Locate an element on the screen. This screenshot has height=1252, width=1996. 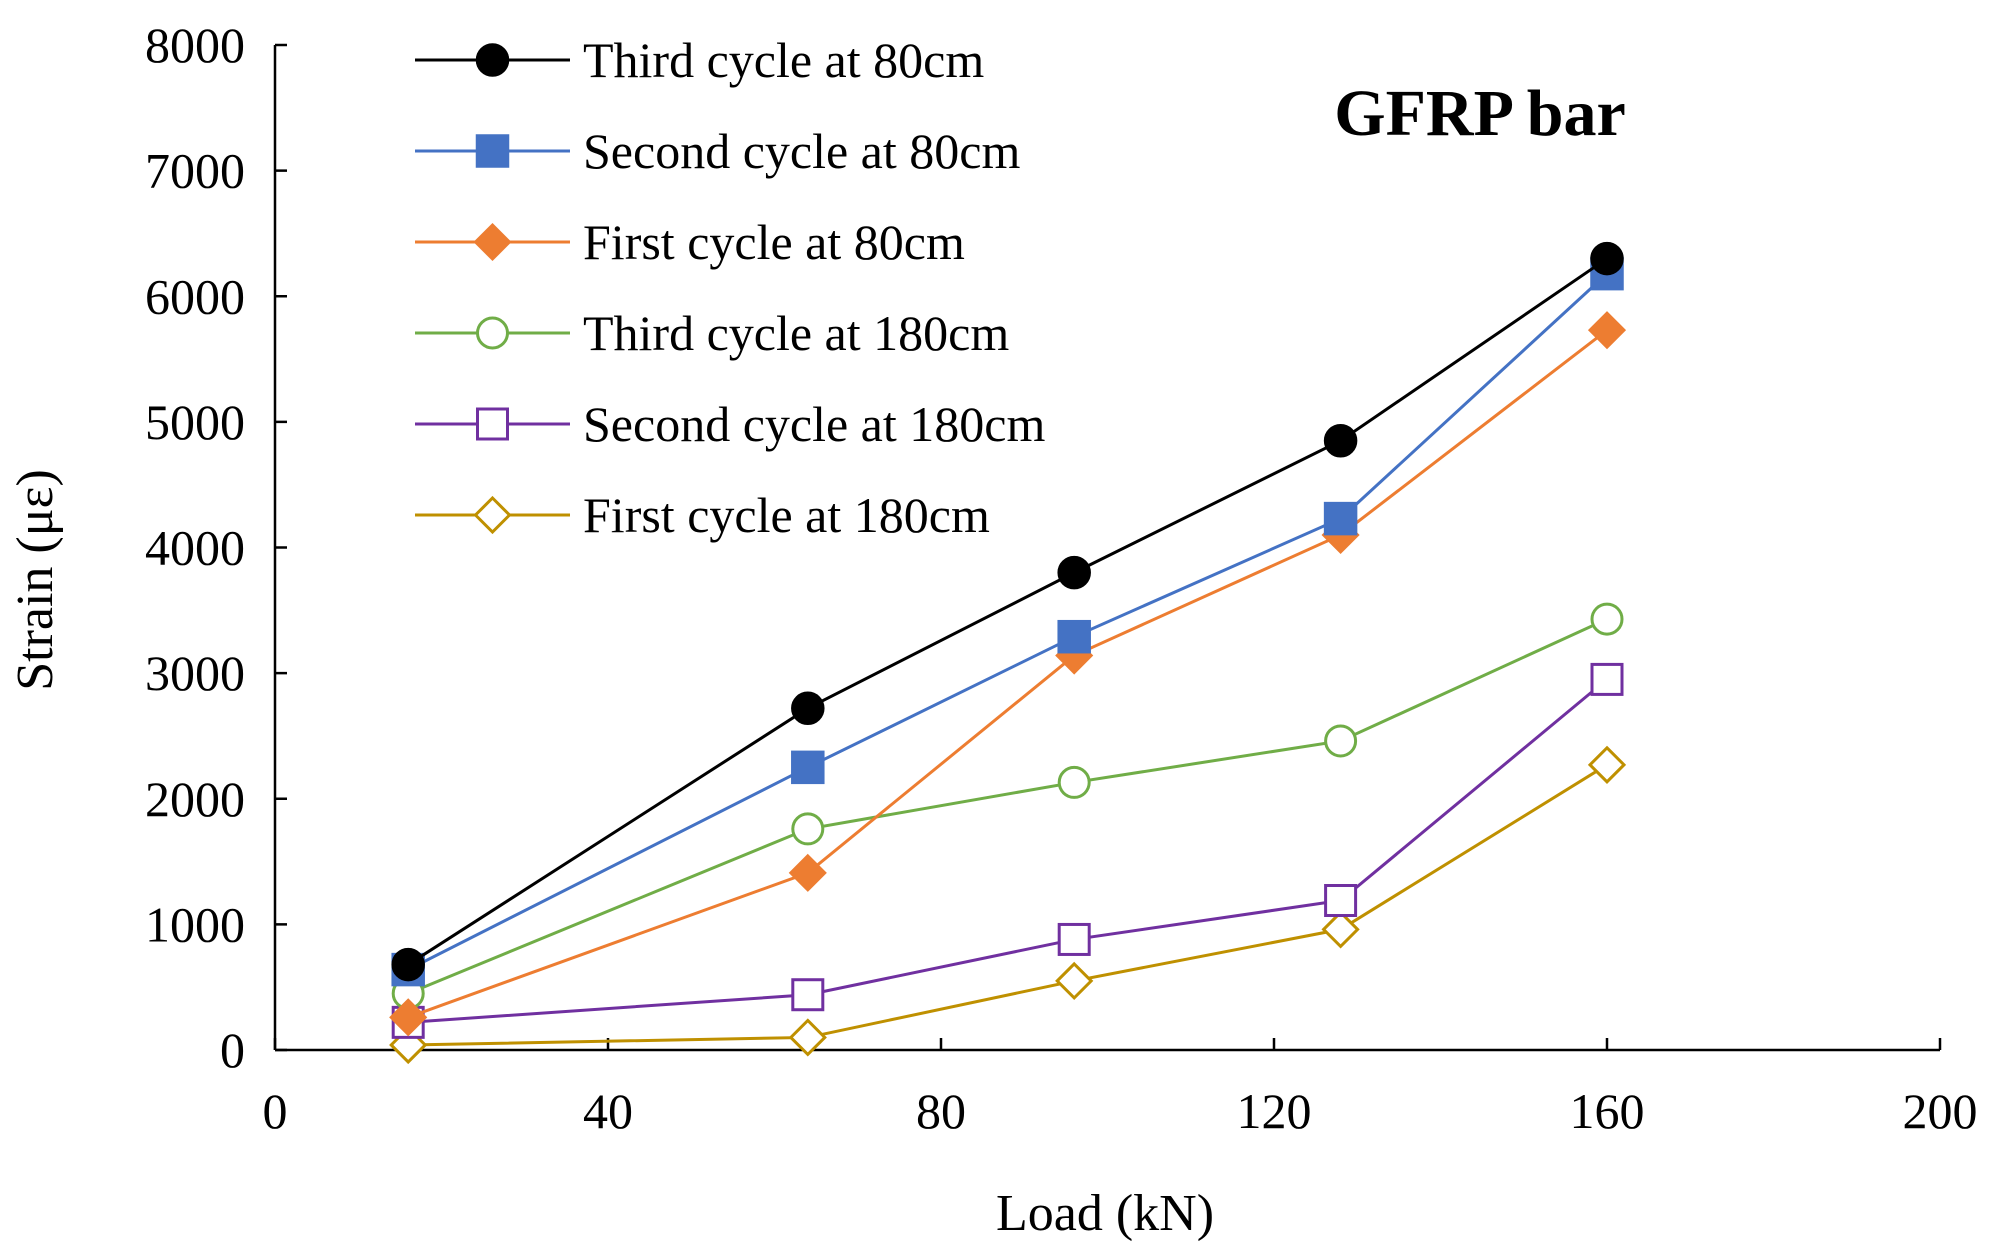
legend-item: Third cycle at 180cm is located at coordinates (712, 333).